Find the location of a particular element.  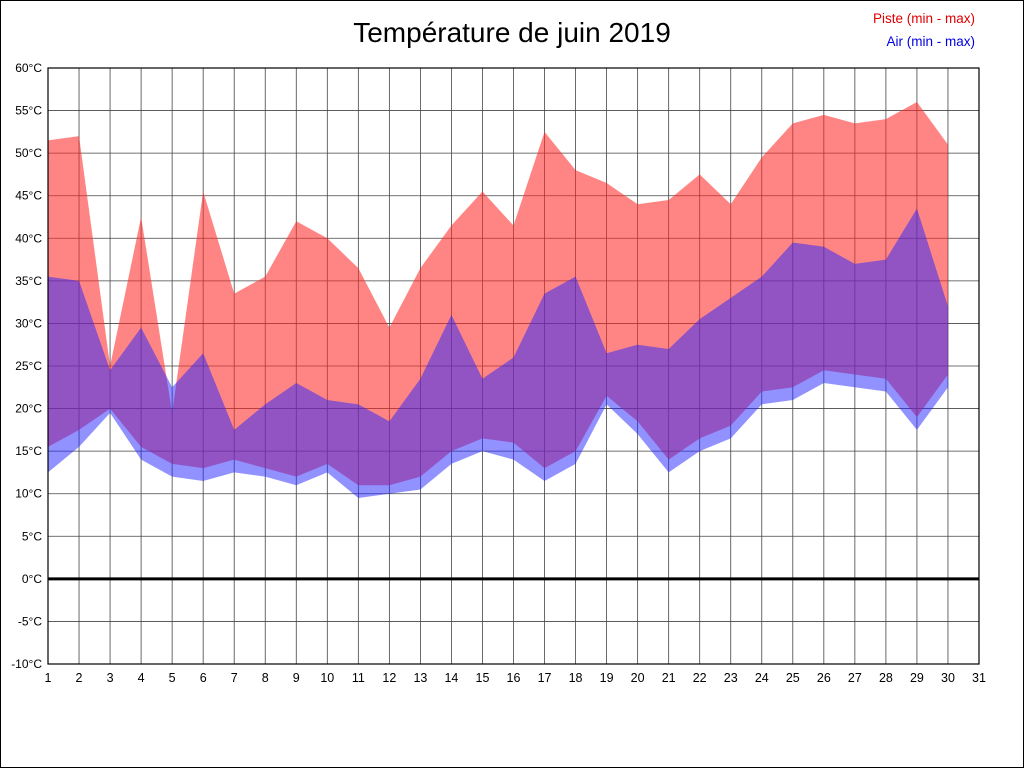

x-tick-label: 5 is located at coordinates (172, 678).